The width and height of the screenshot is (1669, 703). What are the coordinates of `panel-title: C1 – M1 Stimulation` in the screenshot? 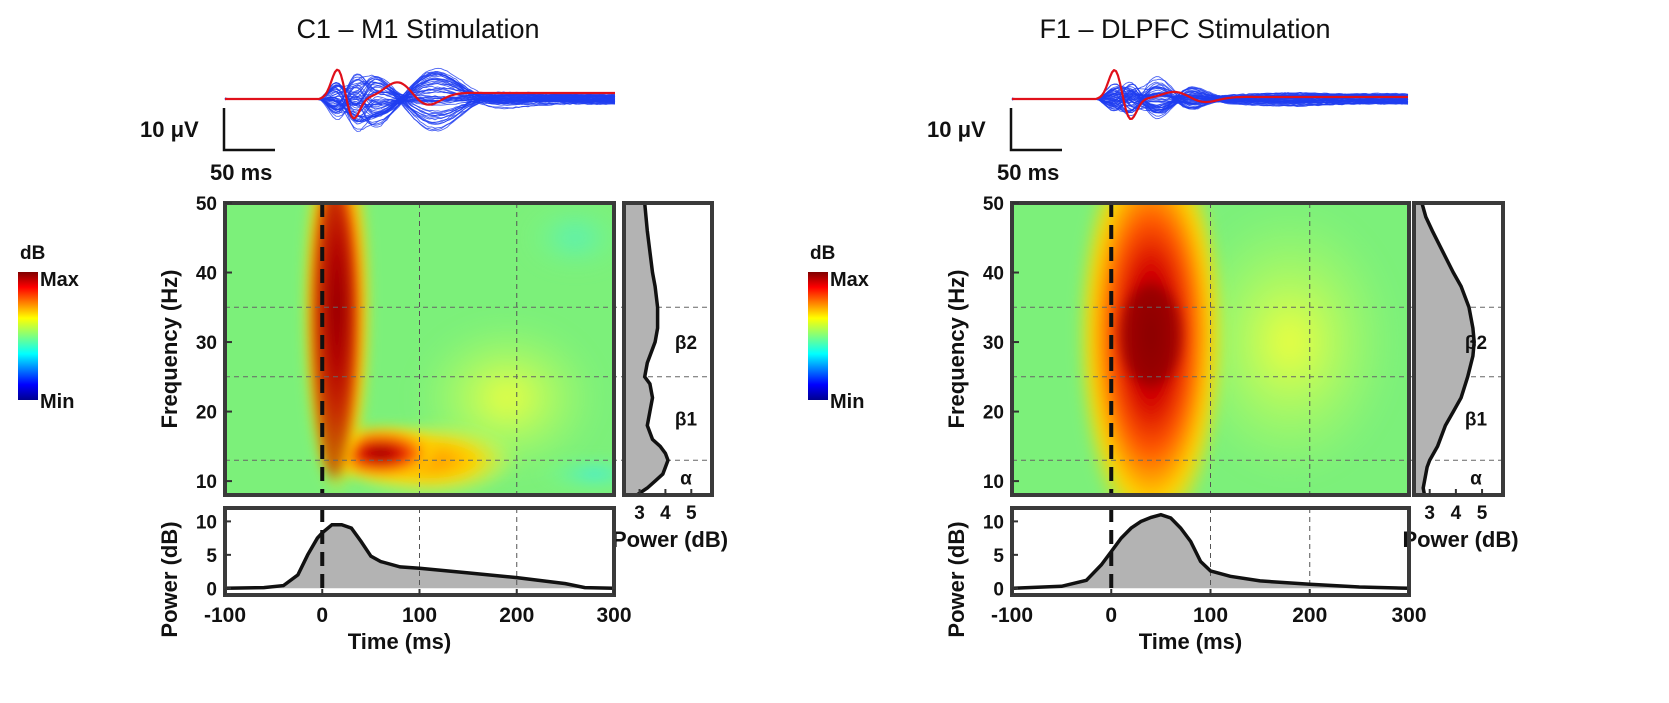 It's located at (417, 29).